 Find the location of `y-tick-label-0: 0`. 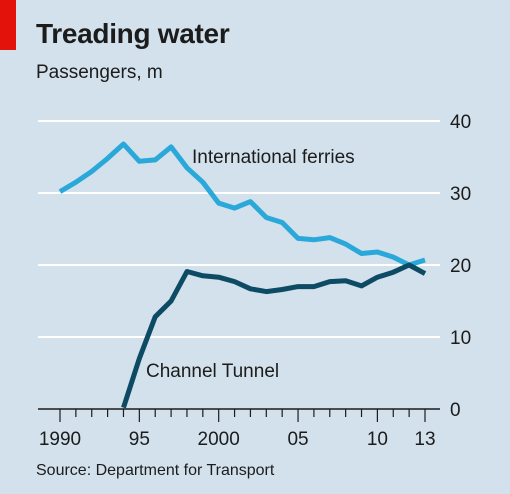

y-tick-label-0: 0 is located at coordinates (455, 410).